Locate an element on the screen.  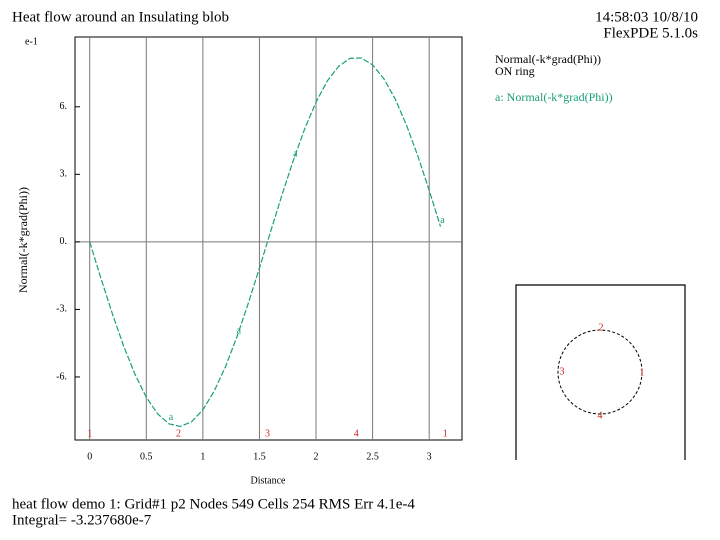
inset-ring is located at coordinates (600, 372).